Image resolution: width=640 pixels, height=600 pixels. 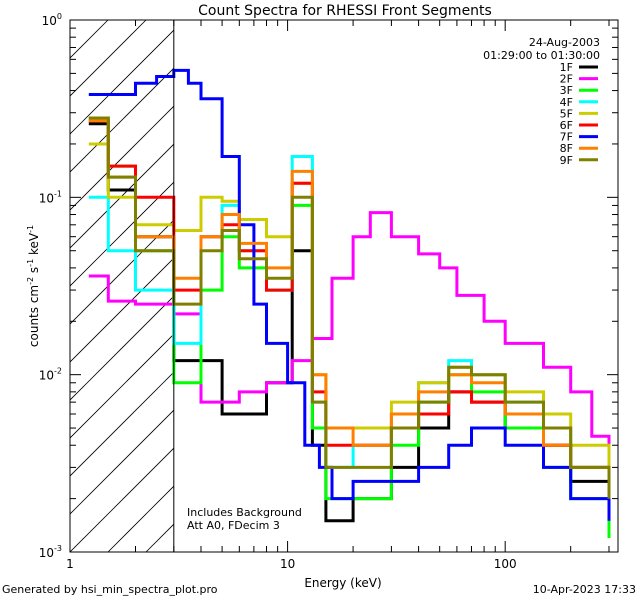 I want to click on legend-label-5F: 5F, so click(x=566, y=113).